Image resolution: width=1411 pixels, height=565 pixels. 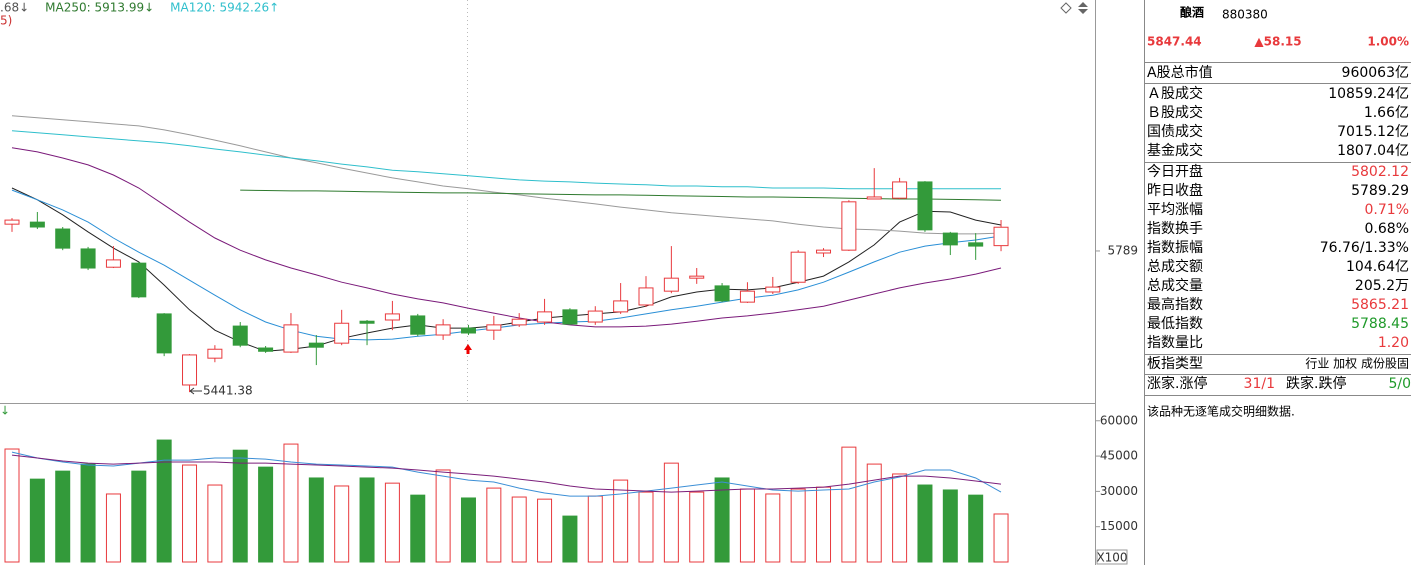 What do you see at coordinates (1074, 8) in the screenshot?
I see `toolbar` at bounding box center [1074, 8].